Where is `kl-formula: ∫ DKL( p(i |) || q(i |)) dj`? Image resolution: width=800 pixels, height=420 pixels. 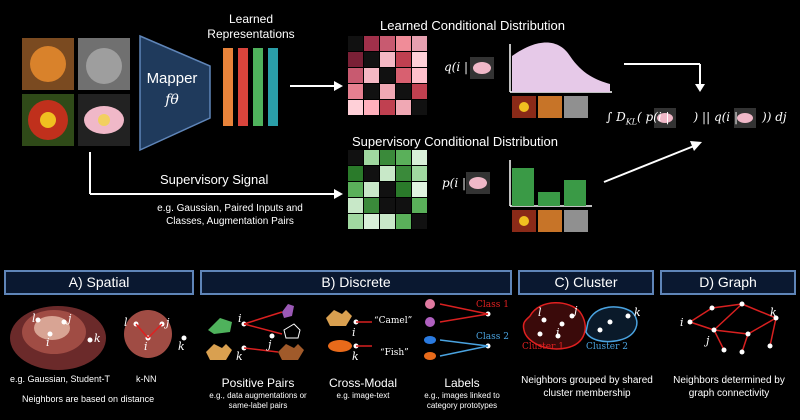
kl-formula: ∫ DKL( p(i |) || q(i |)) dj is located at coordinates (696, 118).